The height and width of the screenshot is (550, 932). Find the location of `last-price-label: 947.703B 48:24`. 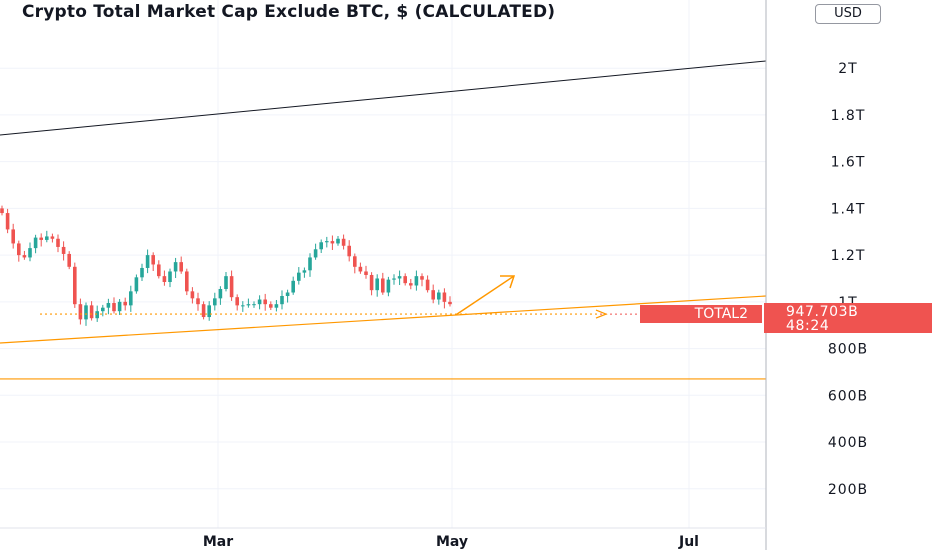

last-price-label: 947.703B 48:24 is located at coordinates (848, 318).